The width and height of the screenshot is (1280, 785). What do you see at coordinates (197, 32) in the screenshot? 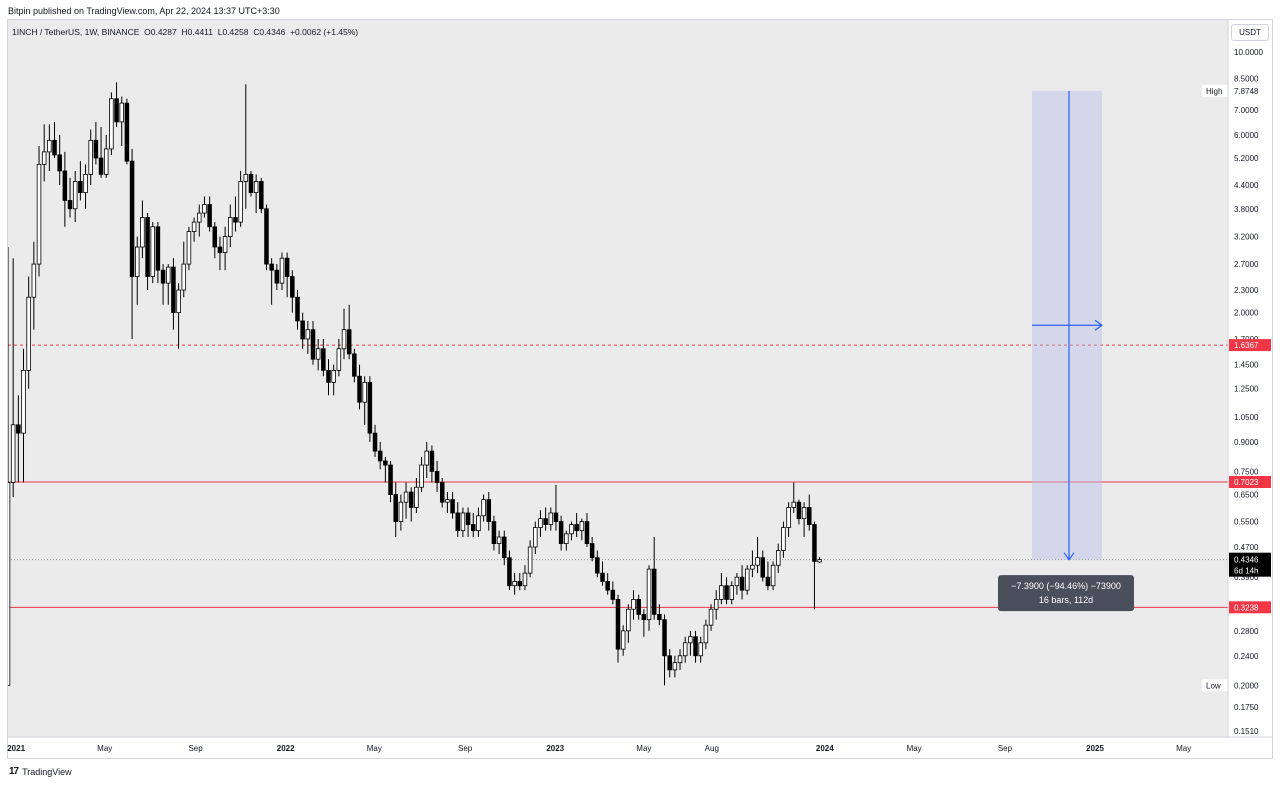
I see `legend-high: H0.4411` at bounding box center [197, 32].